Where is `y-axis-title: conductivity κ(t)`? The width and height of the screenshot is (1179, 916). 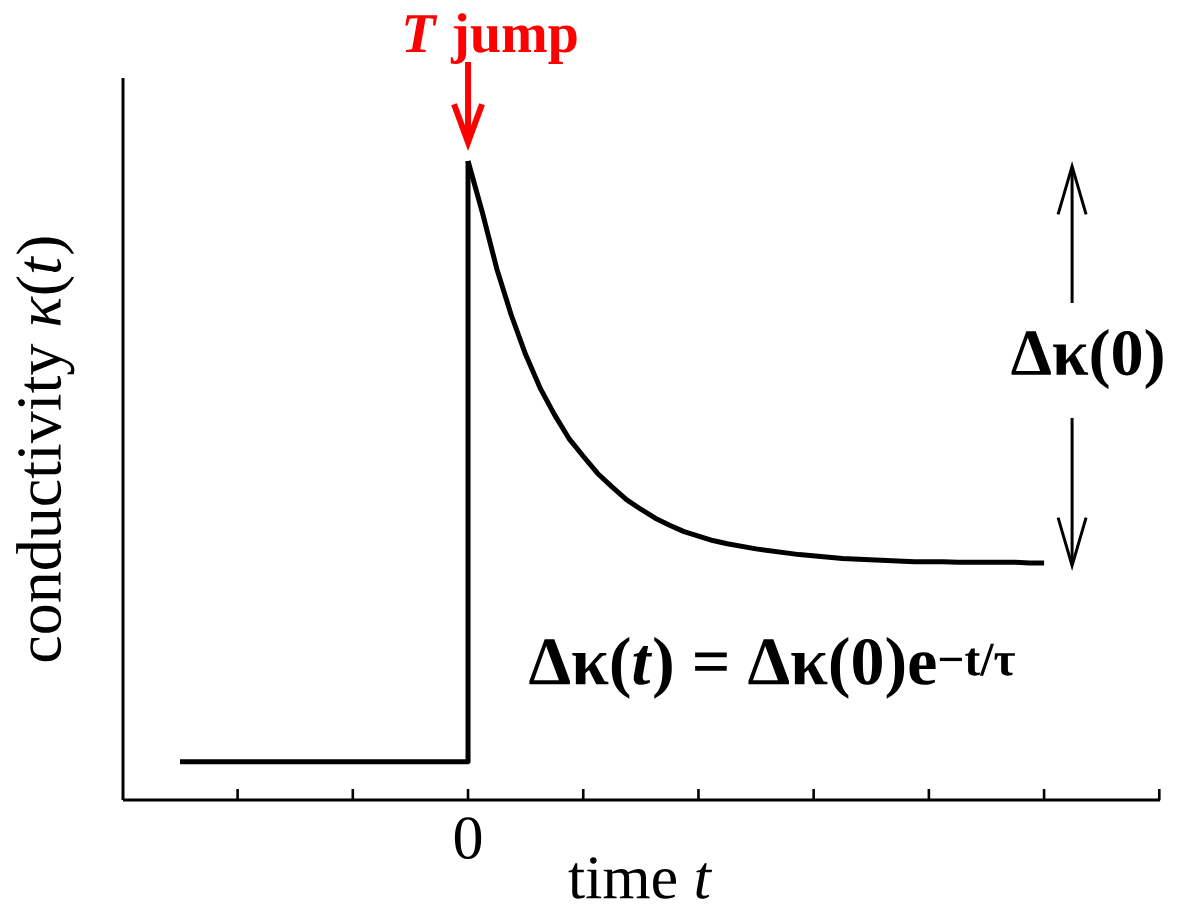
y-axis-title: conductivity κ(t) is located at coordinates (45, 449).